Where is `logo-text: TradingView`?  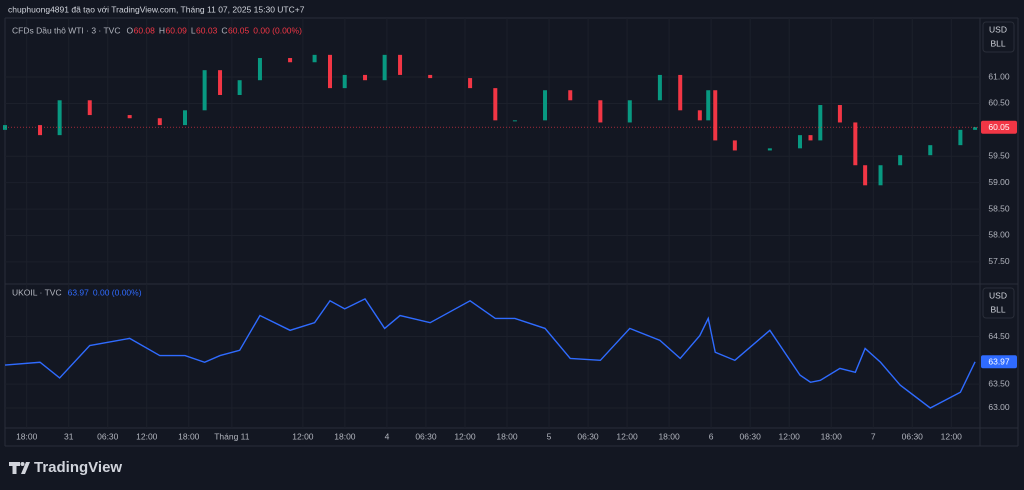 logo-text: TradingView is located at coordinates (78, 467).